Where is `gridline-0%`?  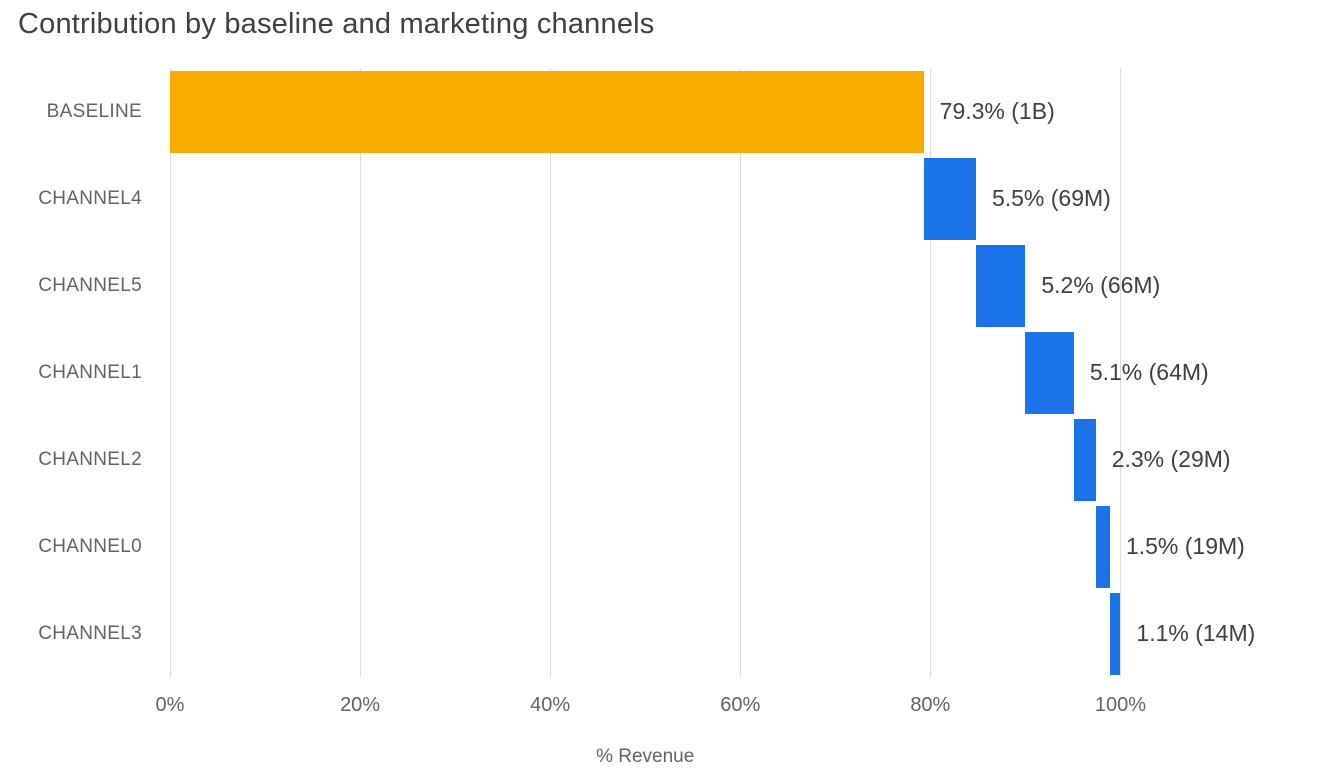 gridline-0% is located at coordinates (170, 372).